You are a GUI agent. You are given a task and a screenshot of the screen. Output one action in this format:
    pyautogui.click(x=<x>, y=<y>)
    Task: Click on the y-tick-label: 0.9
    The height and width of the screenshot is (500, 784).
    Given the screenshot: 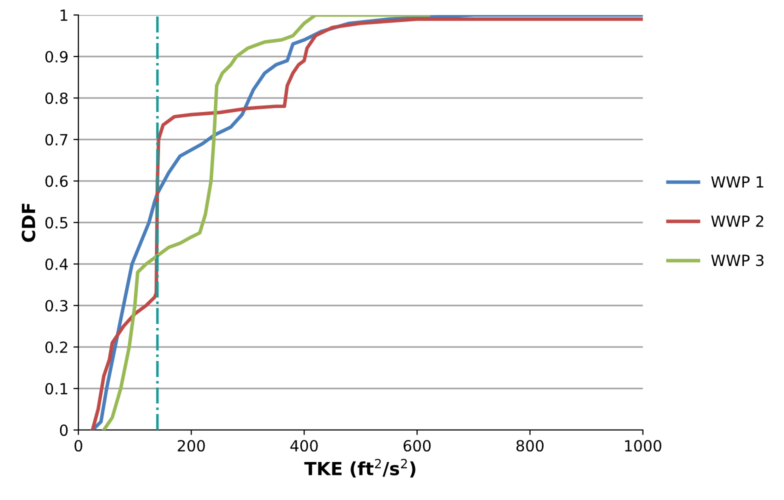 What is the action you would take?
    pyautogui.click(x=56, y=56)
    